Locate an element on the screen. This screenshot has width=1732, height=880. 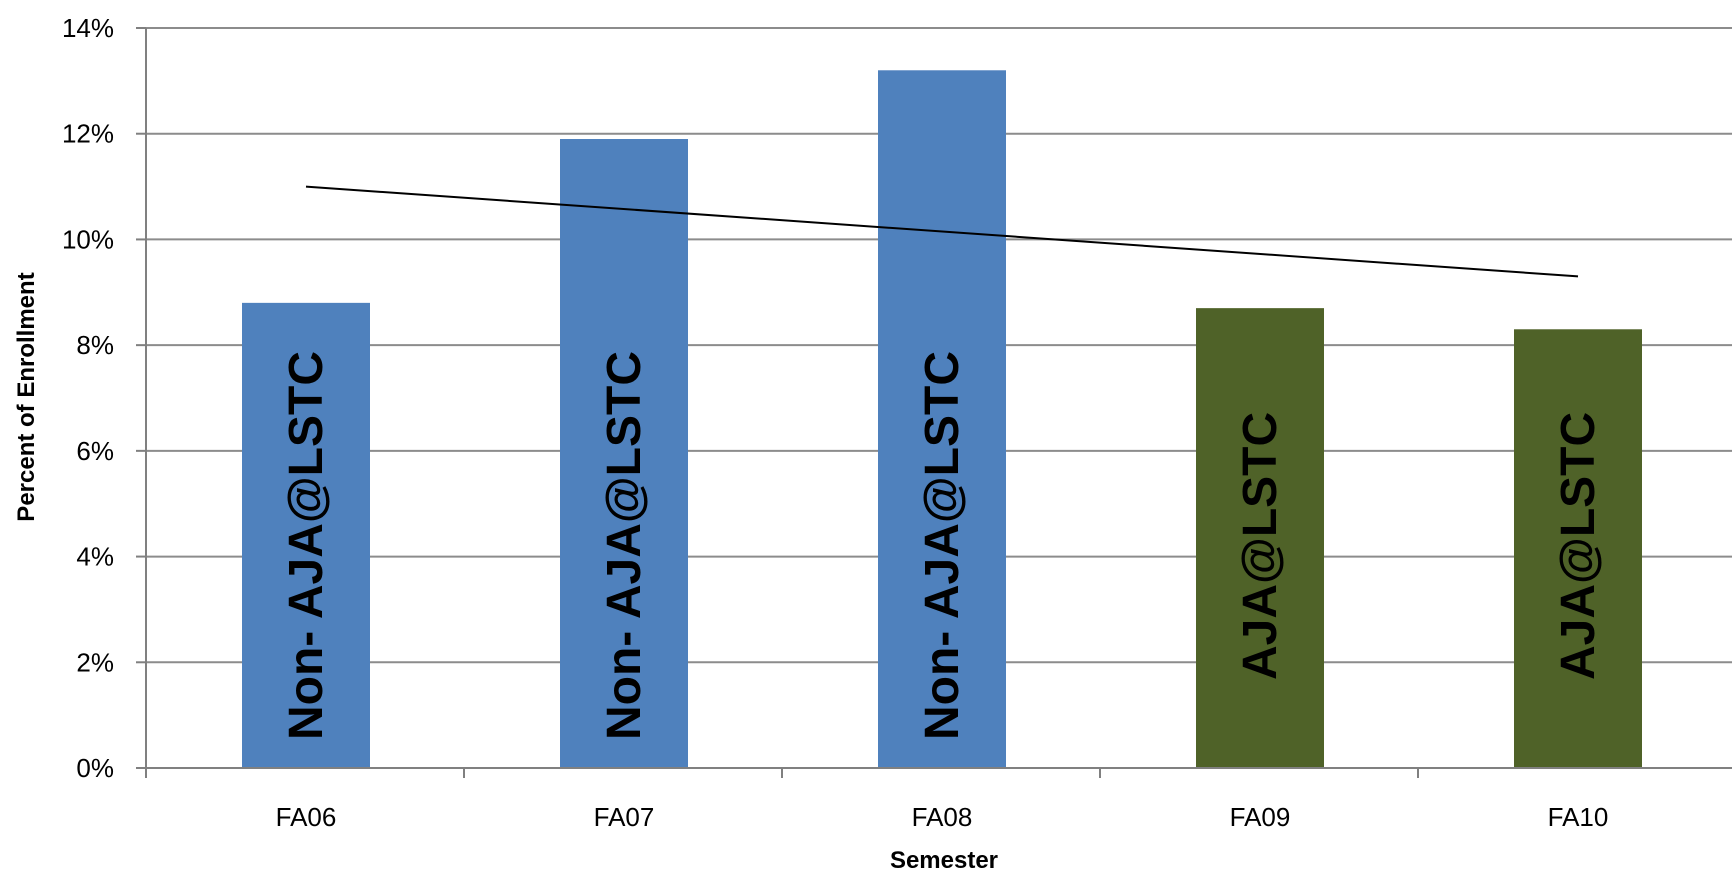
y-tick-label: 12% is located at coordinates (88, 134).